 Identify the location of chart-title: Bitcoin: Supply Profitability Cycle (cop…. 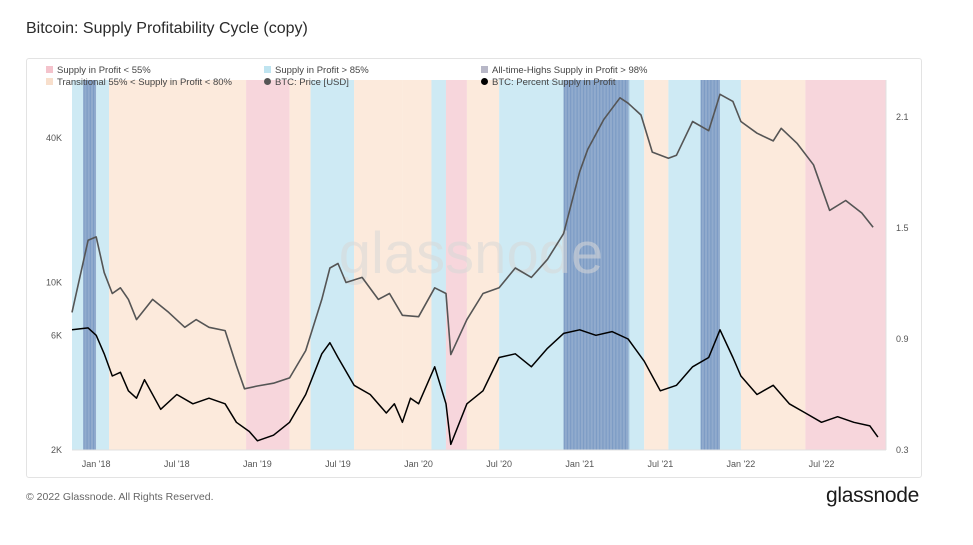
(167, 28).